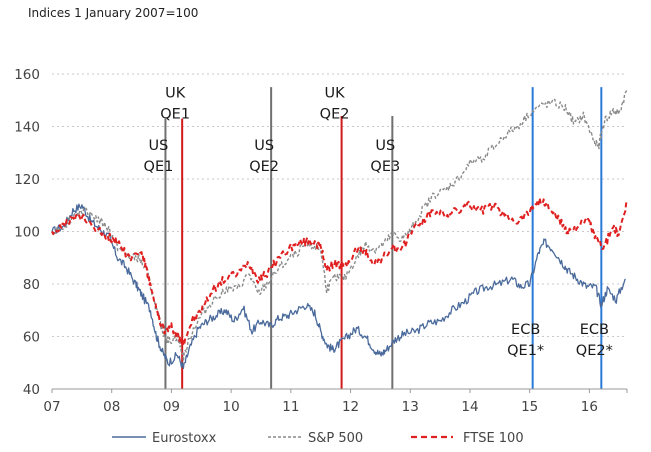 The height and width of the screenshot is (452, 651). I want to click on y-tick-label: 60, so click(31, 338).